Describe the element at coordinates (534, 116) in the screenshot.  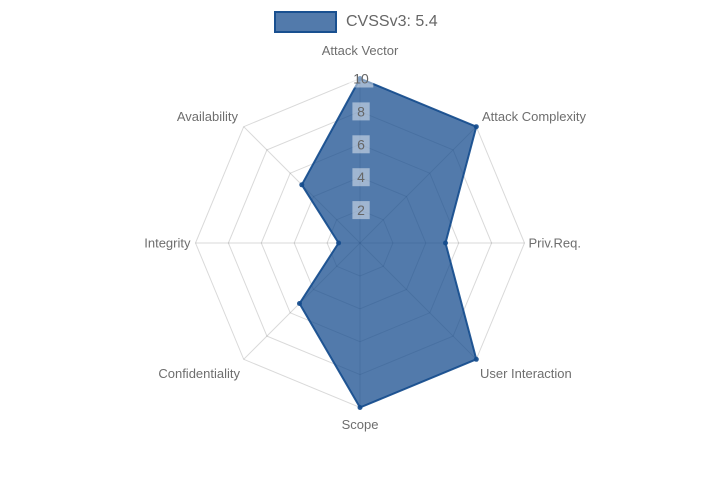
I see `axis-label-attack-complexity: Attack Complexity` at that location.